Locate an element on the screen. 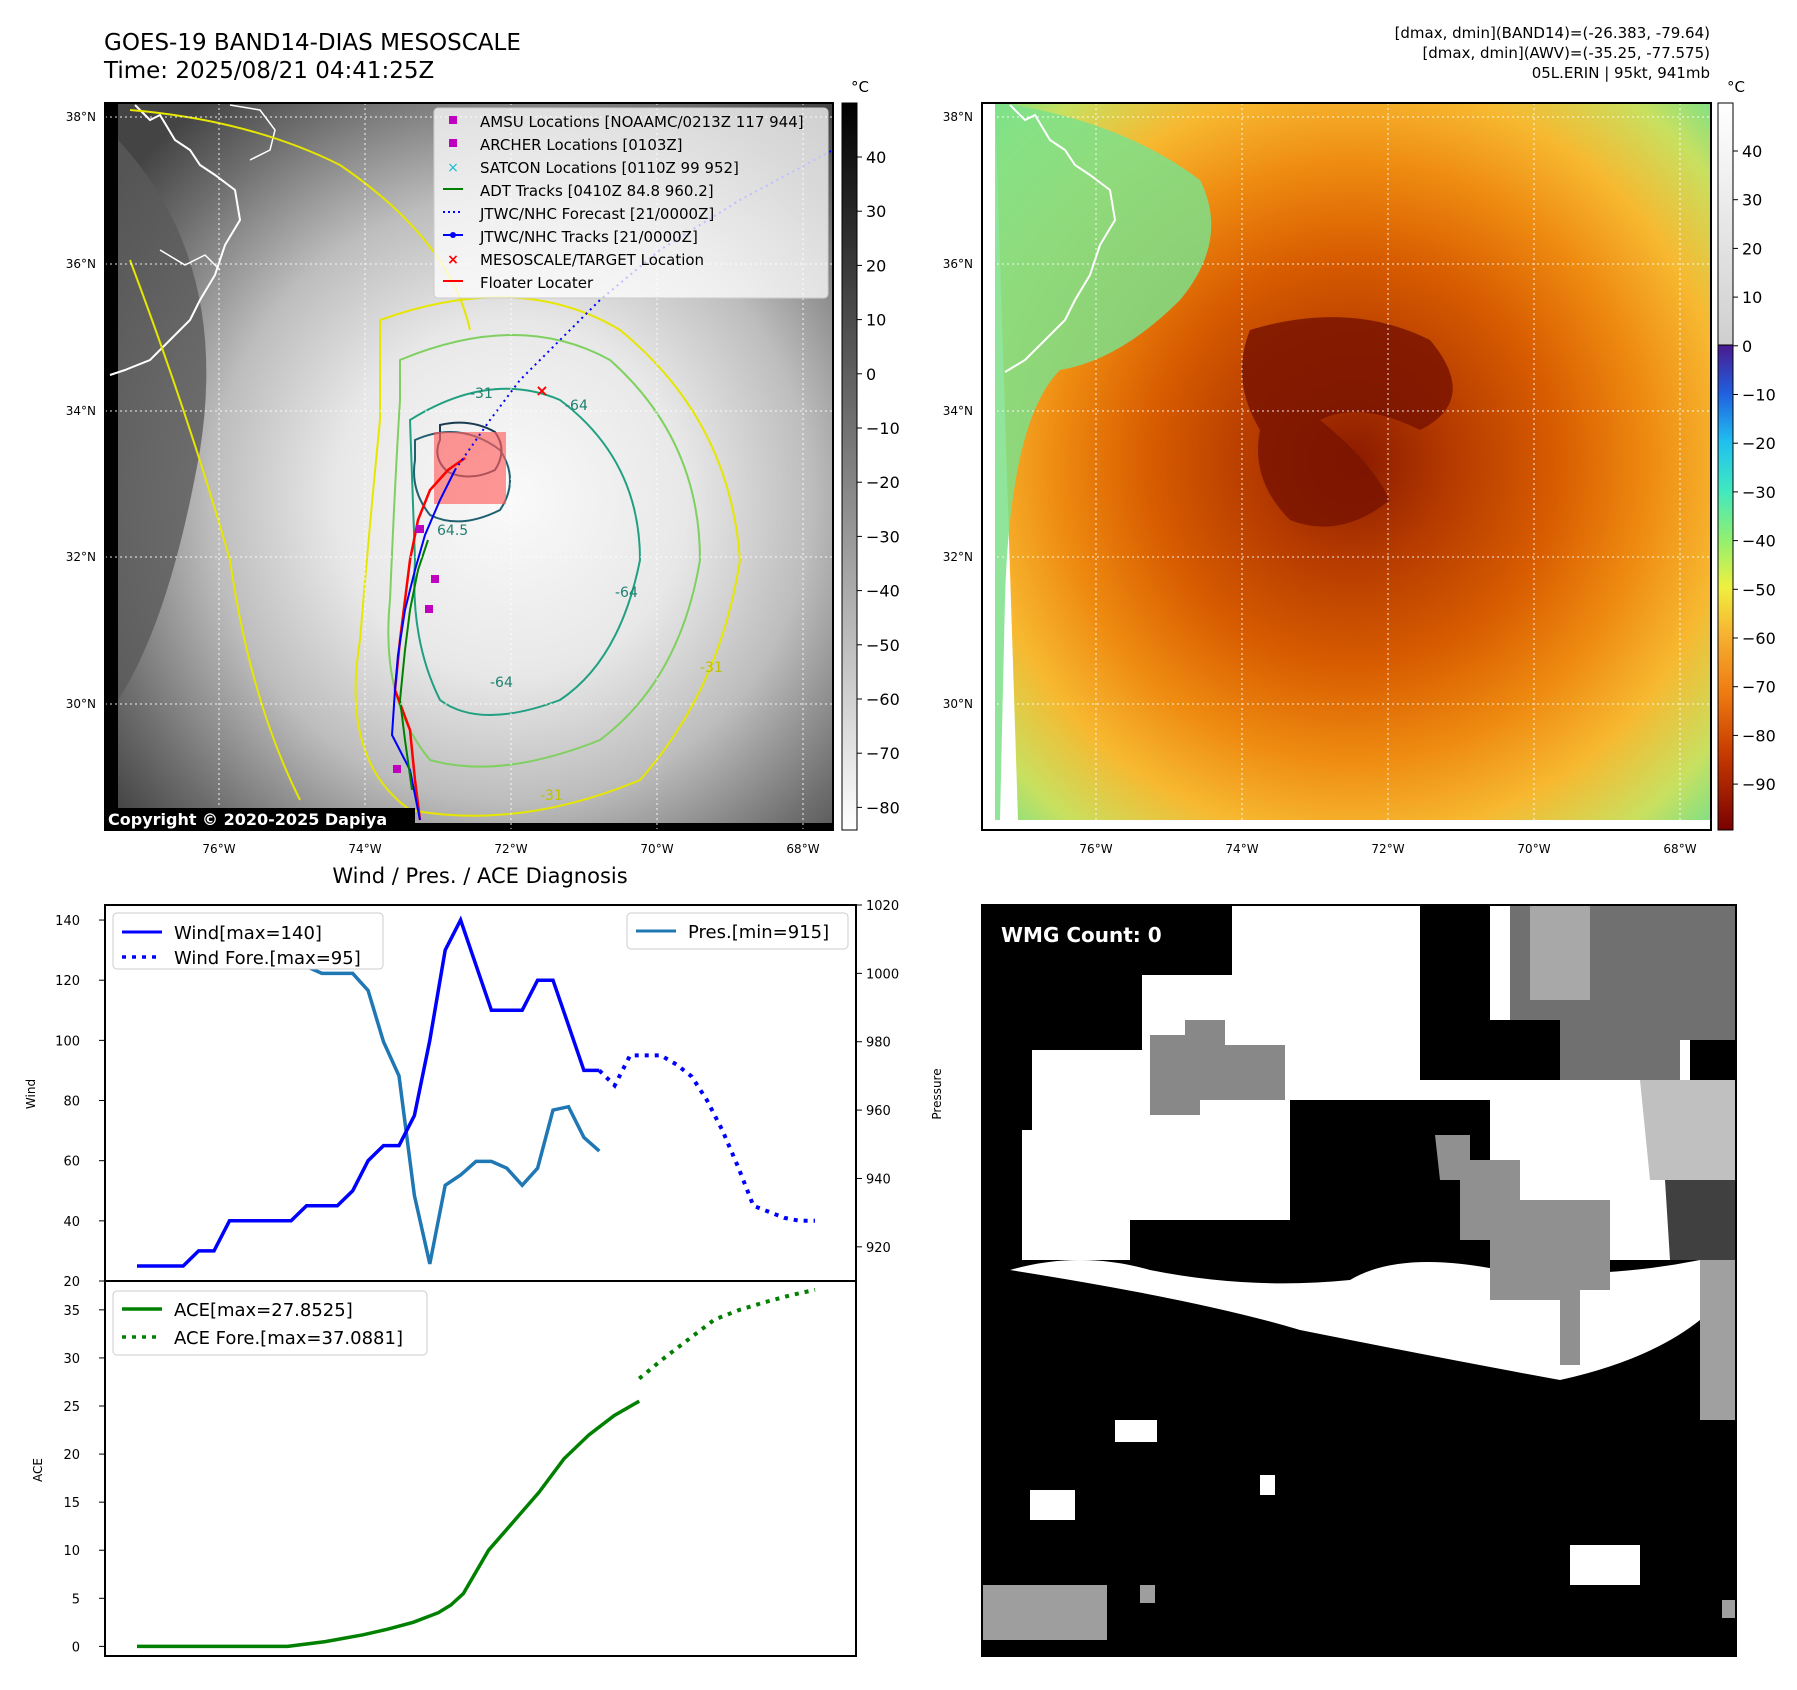 This screenshot has width=1797, height=1690. ace-y-tick-label: 0 is located at coordinates (76, 1647).